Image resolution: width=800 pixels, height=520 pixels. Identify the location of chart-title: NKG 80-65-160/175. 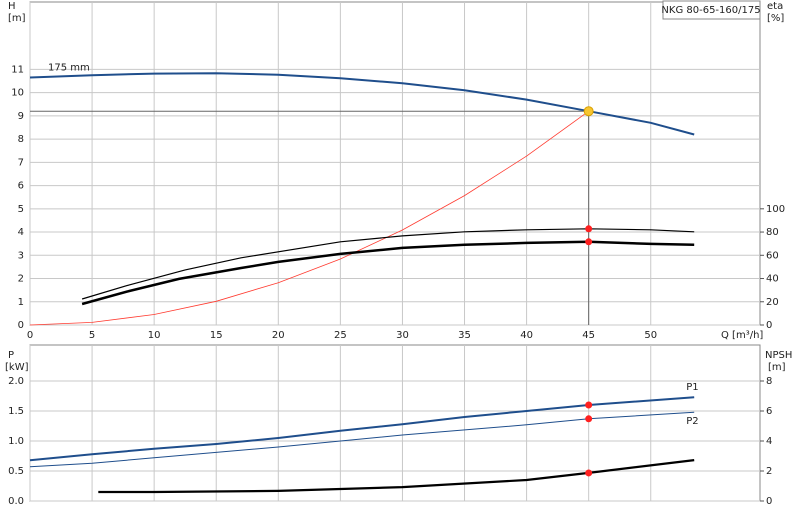
(710, 10).